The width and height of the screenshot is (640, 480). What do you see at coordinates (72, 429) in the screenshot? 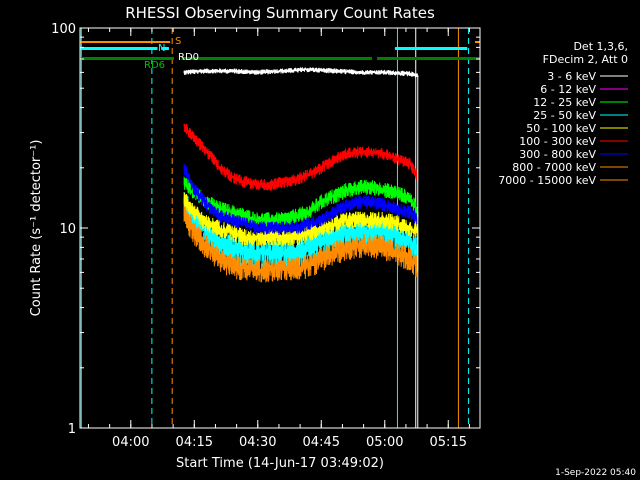
I see `y-tick-label: 1` at bounding box center [72, 429].